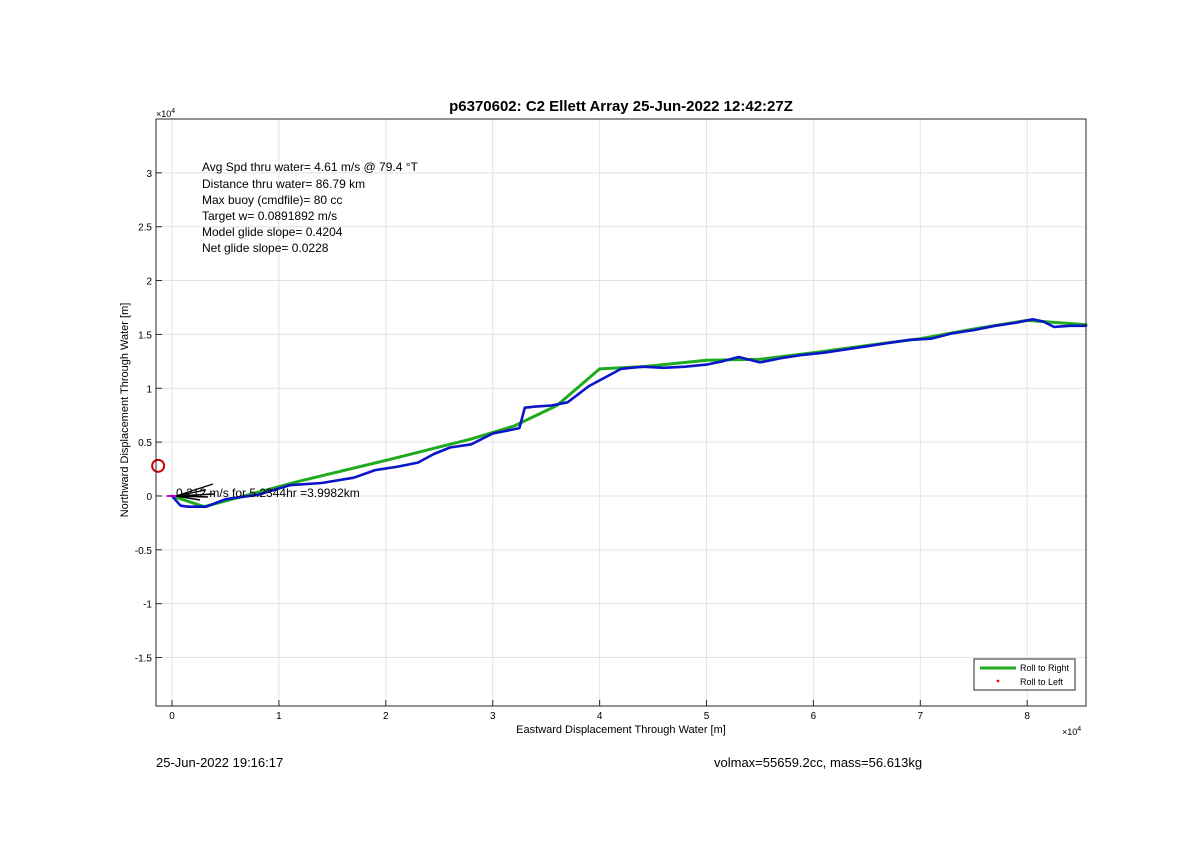 This screenshot has height=851, width=1200. Describe the element at coordinates (493, 716) in the screenshot. I see `x-tick-label: 3` at that location.